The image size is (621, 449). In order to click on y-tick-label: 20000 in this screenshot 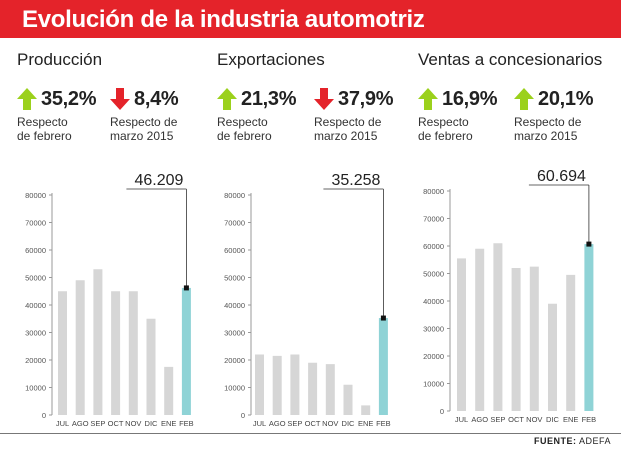, I will do `click(35, 360)`.